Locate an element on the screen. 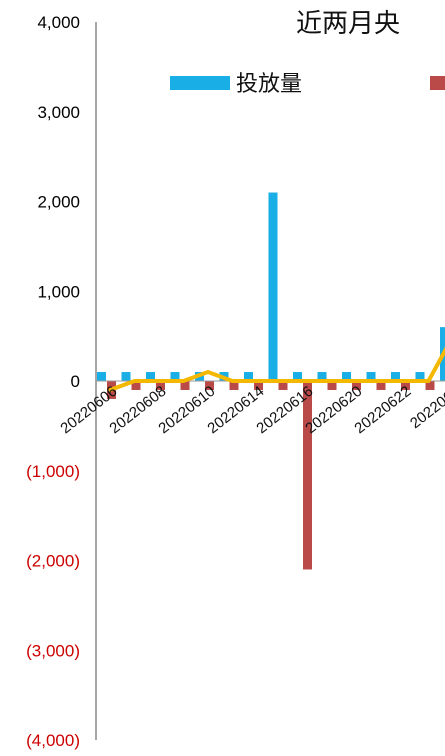 This screenshot has width=445, height=756. y-tick-label: 3,000 is located at coordinates (58, 112).